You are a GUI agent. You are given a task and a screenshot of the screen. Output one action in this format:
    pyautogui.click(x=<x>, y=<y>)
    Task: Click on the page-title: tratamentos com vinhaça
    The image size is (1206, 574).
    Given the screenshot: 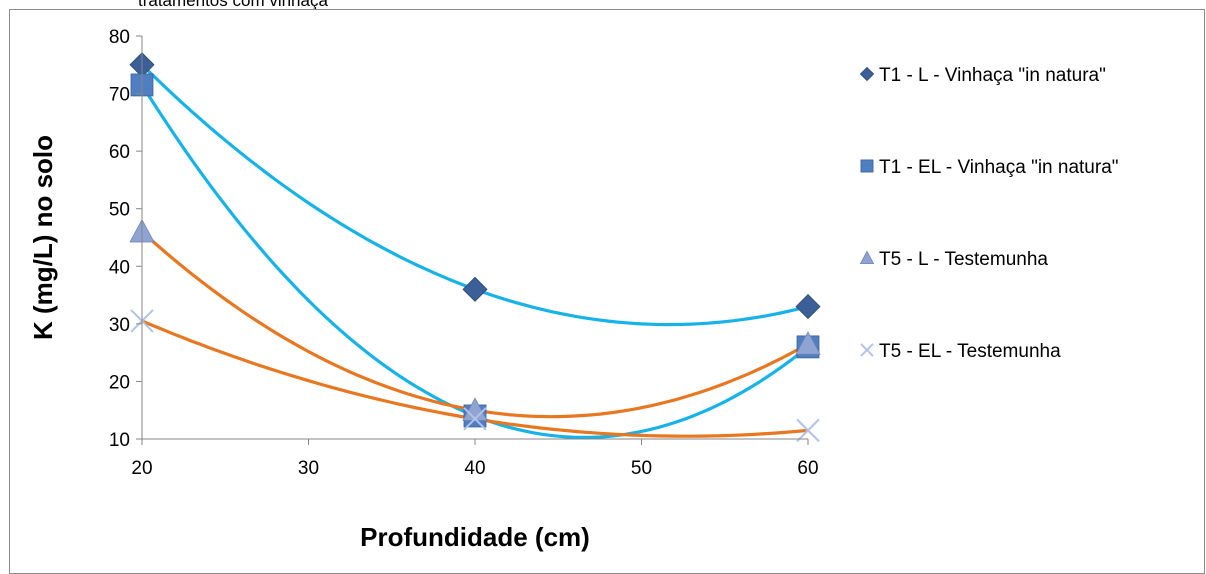 What is the action you would take?
    pyautogui.click(x=233, y=5)
    